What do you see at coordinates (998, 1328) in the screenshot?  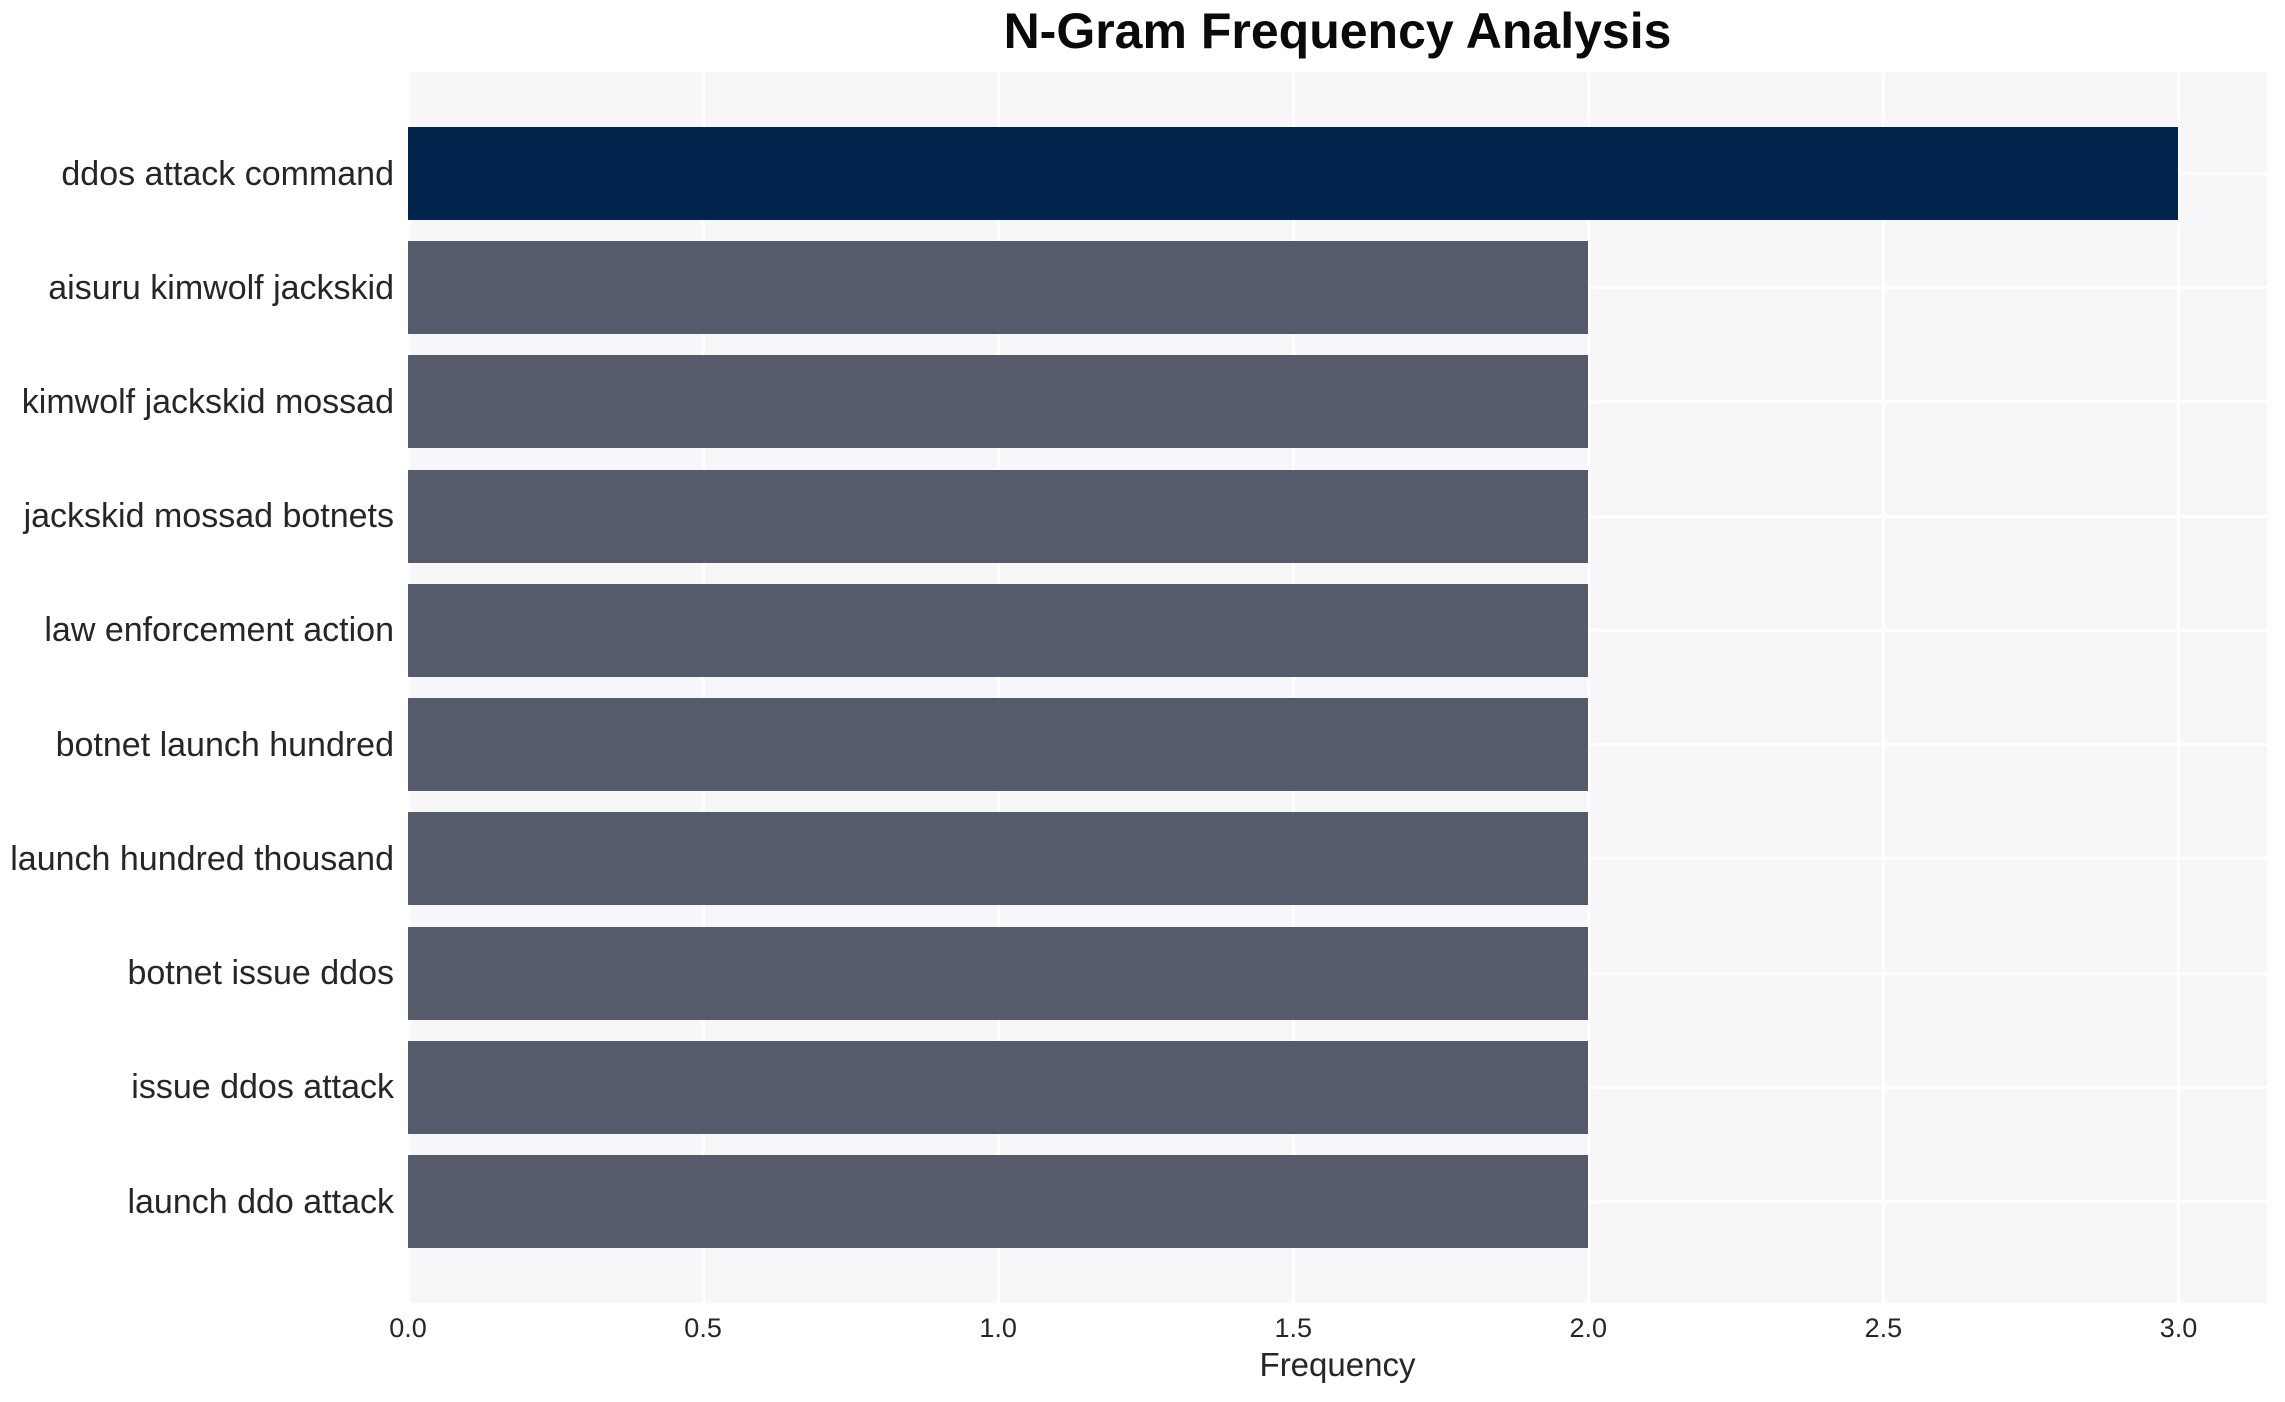 I see `x-tick-label: 1.0` at bounding box center [998, 1328].